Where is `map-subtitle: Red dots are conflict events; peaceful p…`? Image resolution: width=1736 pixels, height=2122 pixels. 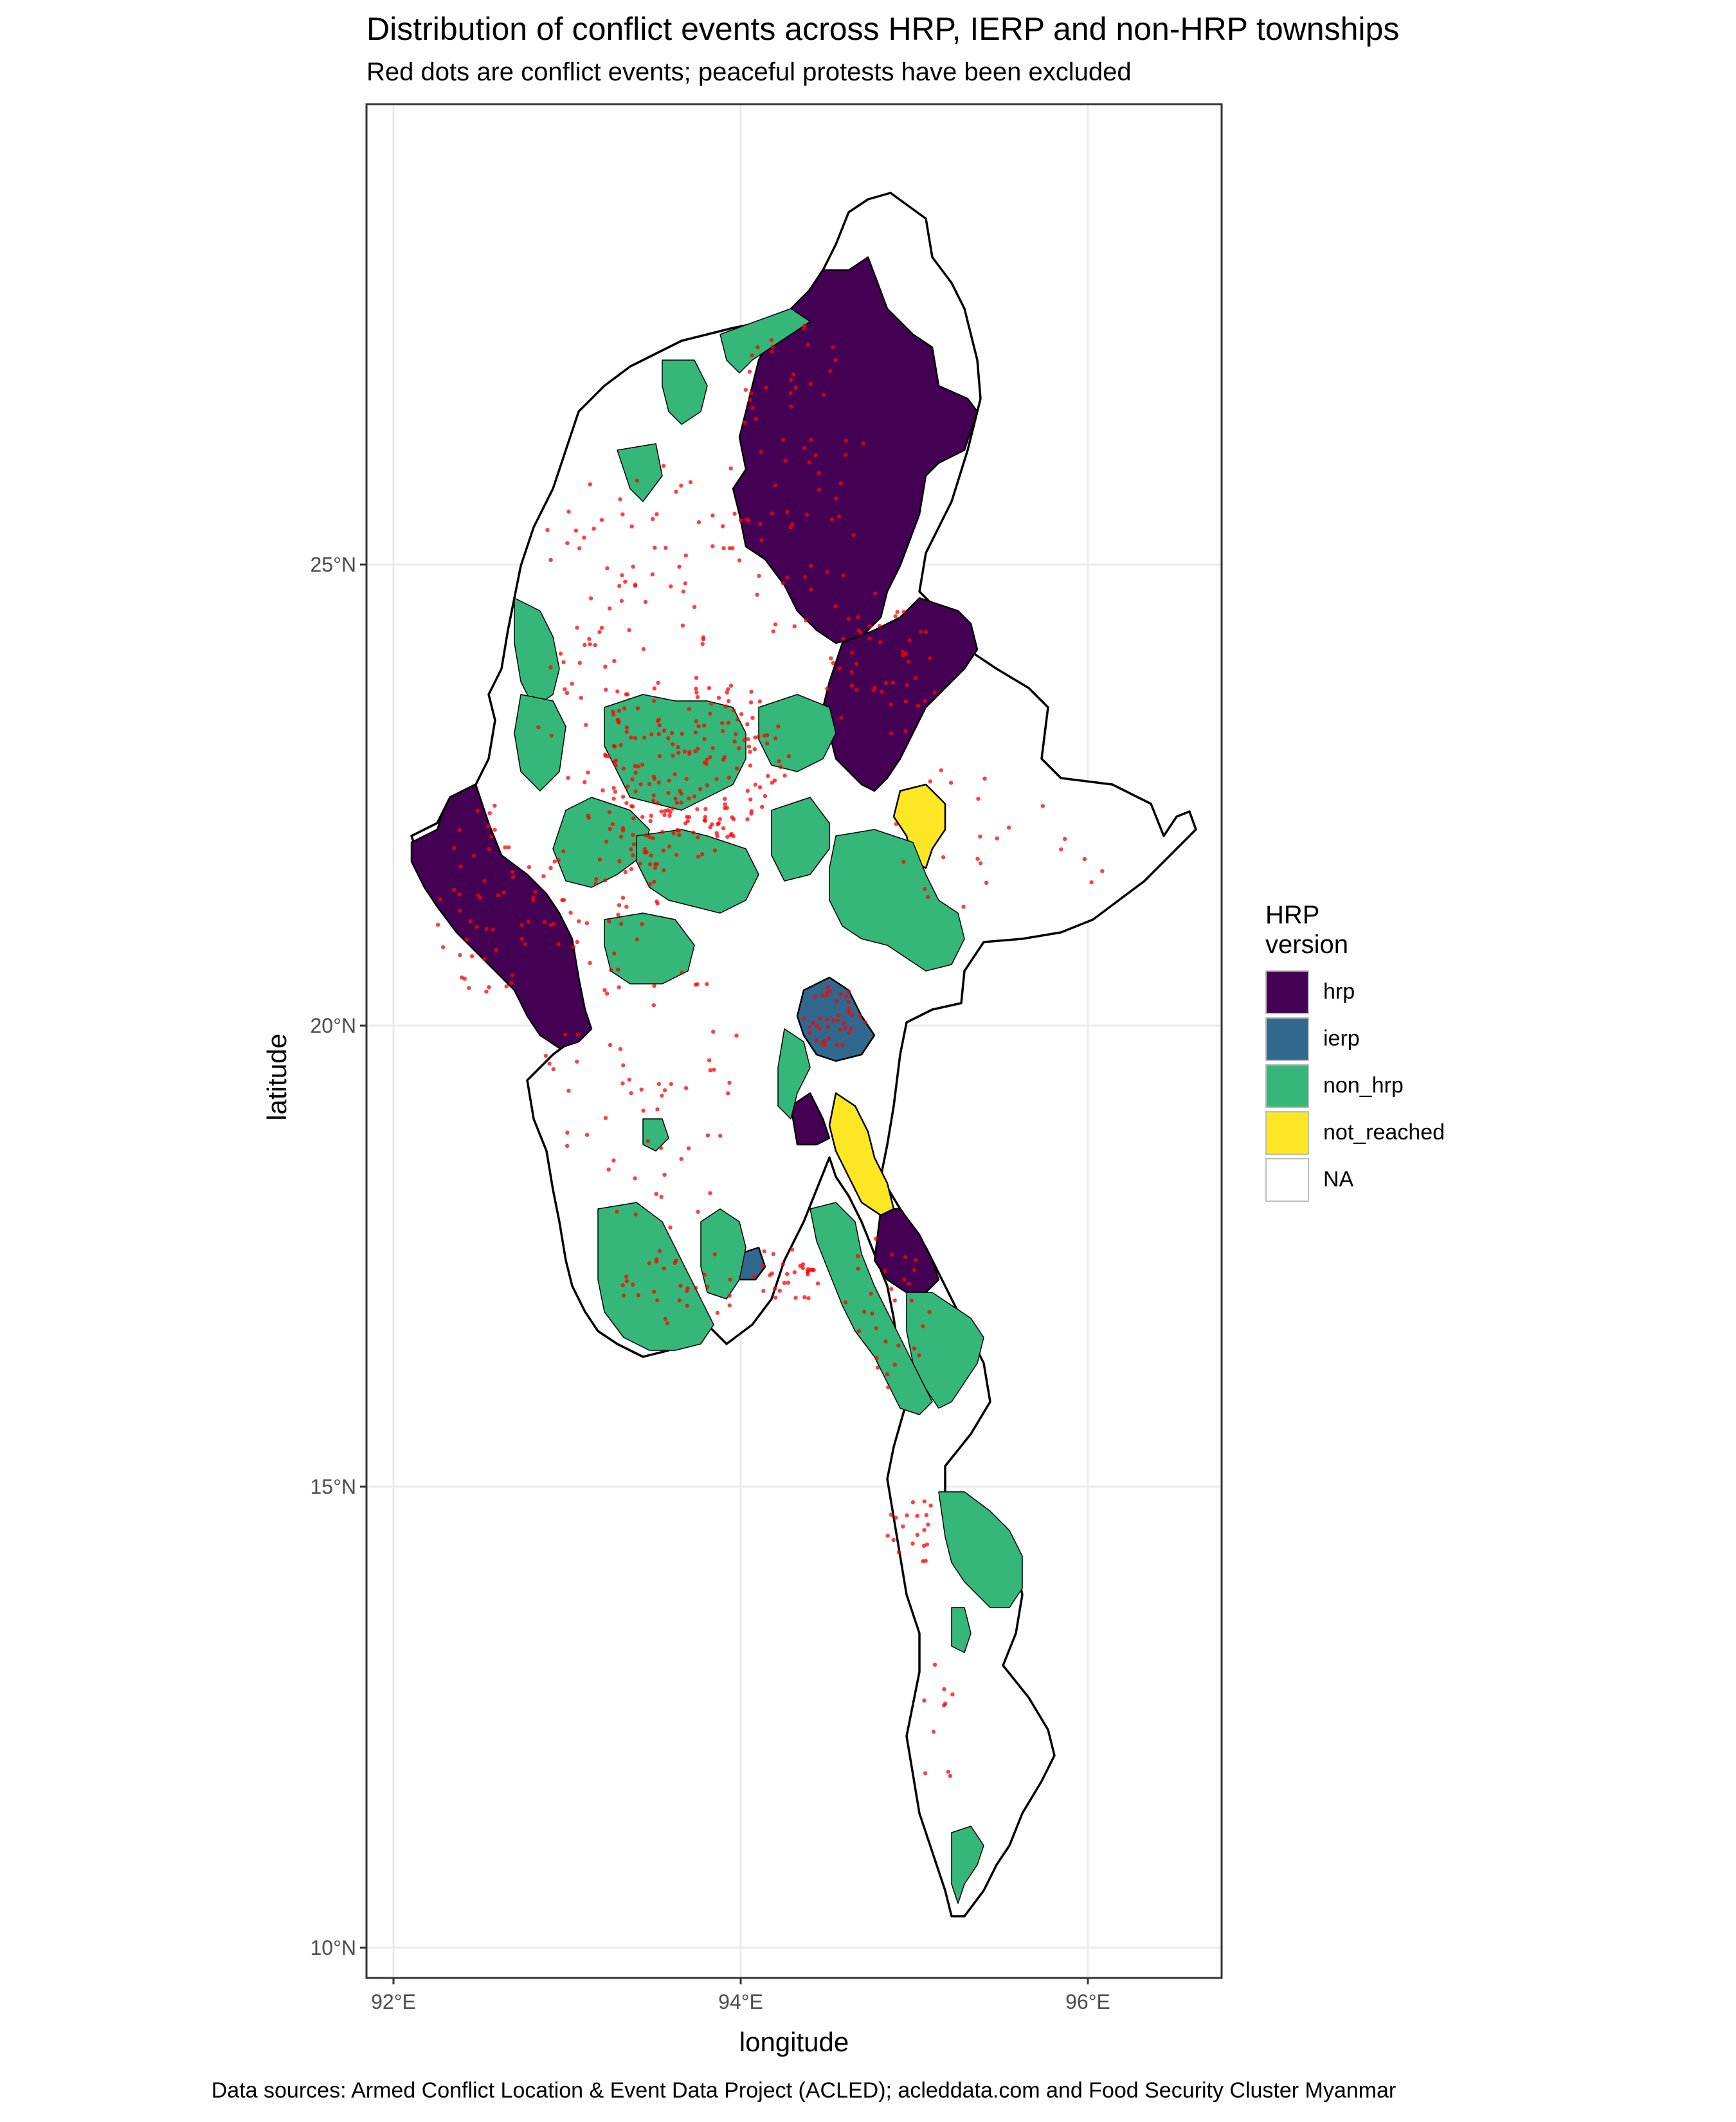 map-subtitle: Red dots are conflict events; peaceful p… is located at coordinates (749, 72).